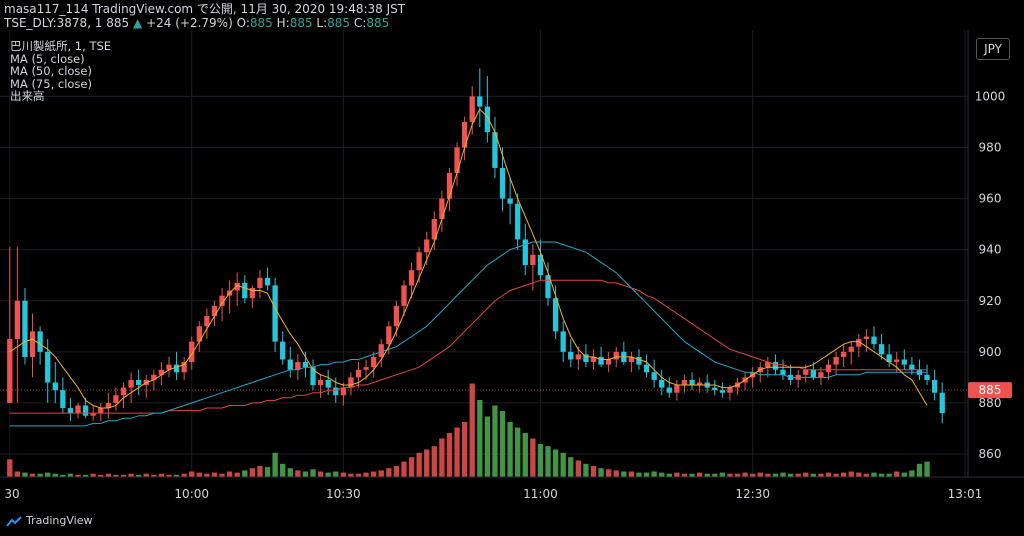 The width and height of the screenshot is (1024, 536). I want to click on legend-volume: 出来高, so click(27, 96).